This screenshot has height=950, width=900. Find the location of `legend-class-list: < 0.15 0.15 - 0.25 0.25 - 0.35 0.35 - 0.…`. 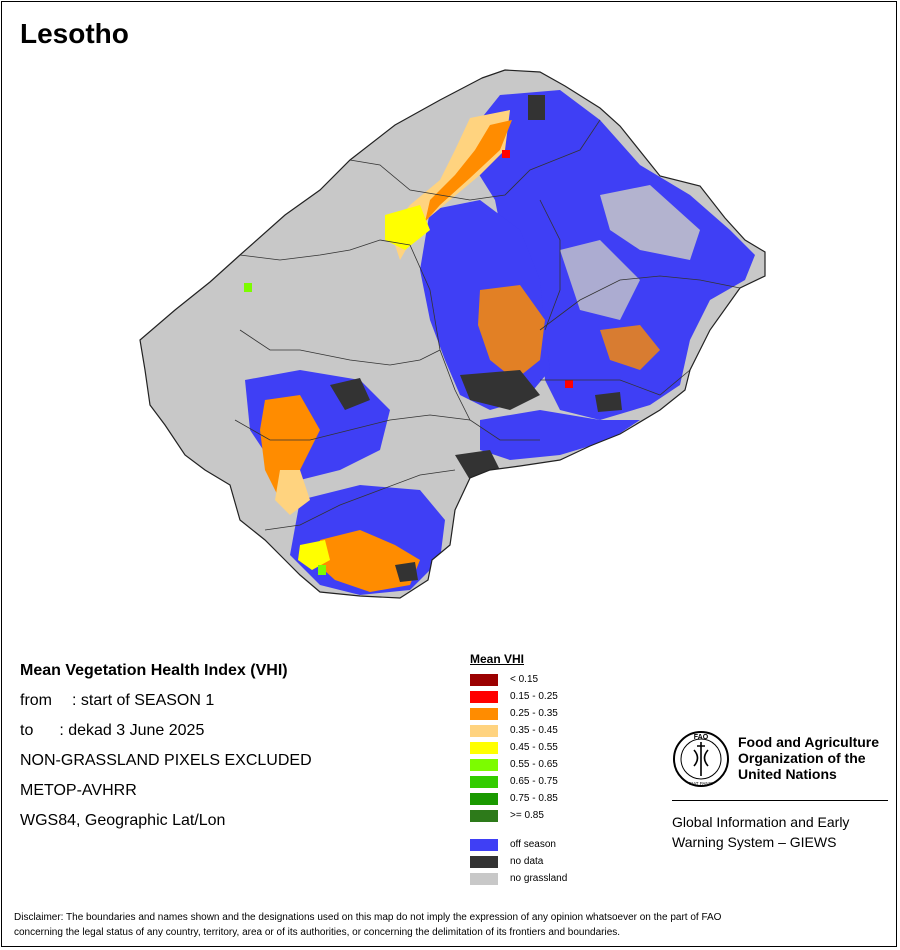

legend-class-list: < 0.15 0.15 - 0.25 0.25 - 0.35 0.35 - 0.… is located at coordinates (518, 747).